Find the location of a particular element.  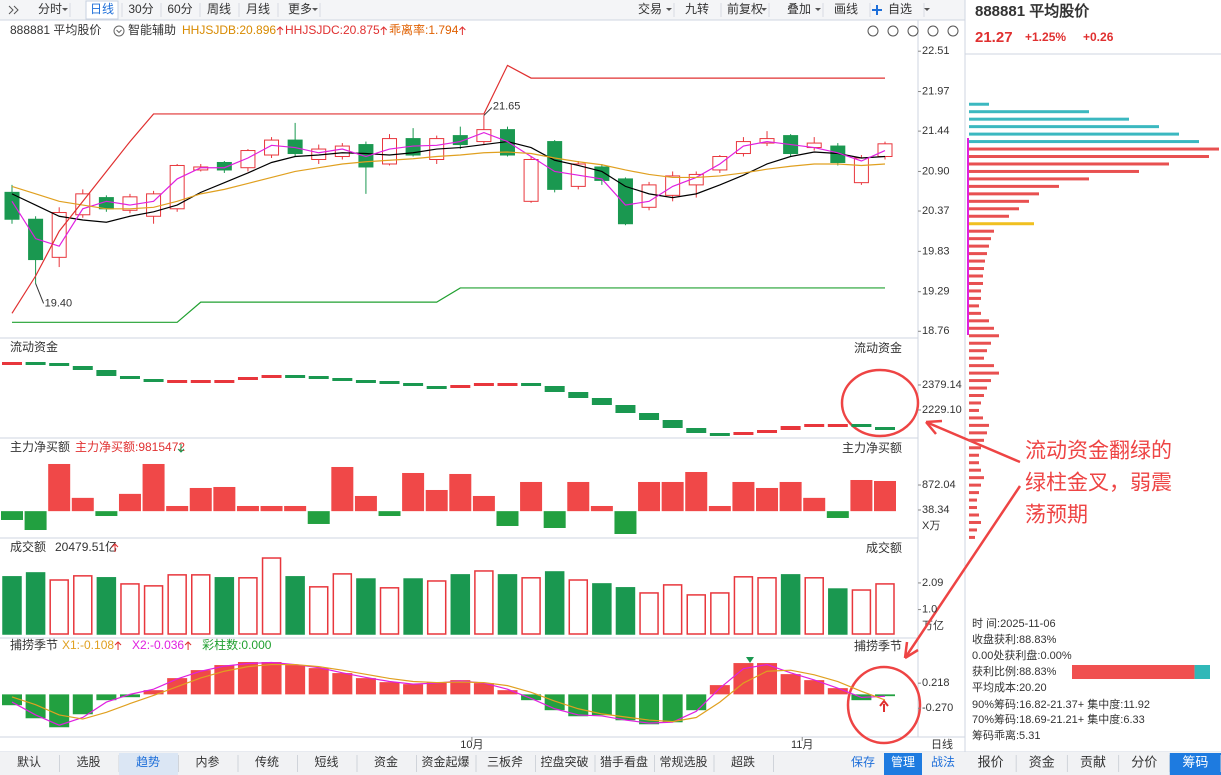

period-button: 日线 is located at coordinates (102, 9).